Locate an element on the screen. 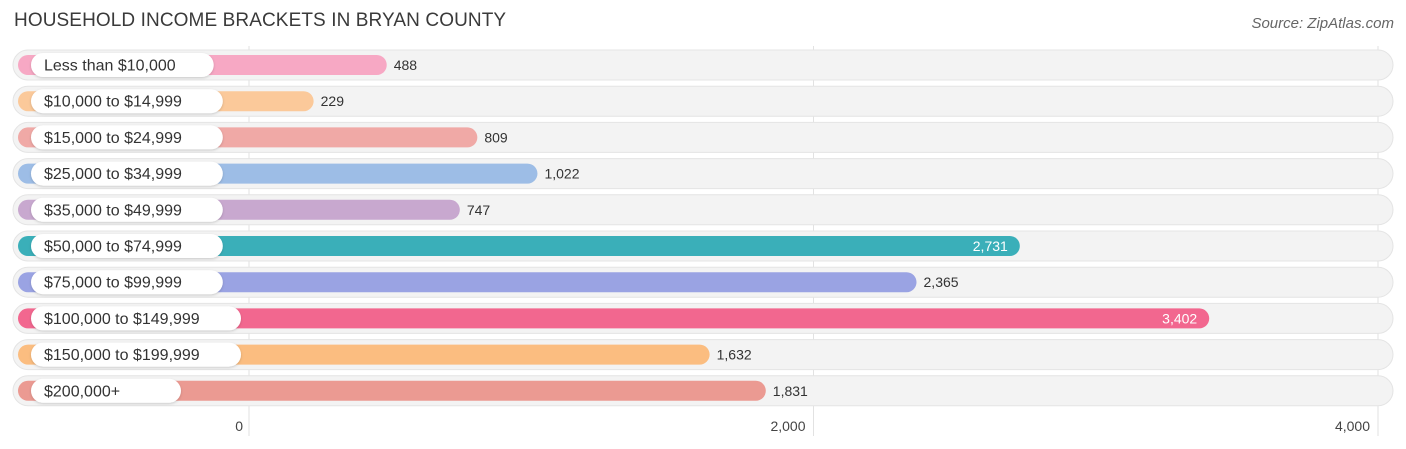 The image size is (1406, 449). bar-row: $150,000 to $199,999 1,632 is located at coordinates (703, 355).